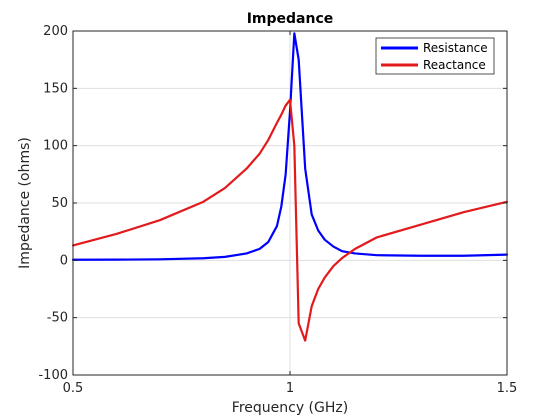 Image resolution: width=560 pixels, height=420 pixels. What do you see at coordinates (454, 65) in the screenshot?
I see `legend-label-reactance: Reactance` at bounding box center [454, 65].